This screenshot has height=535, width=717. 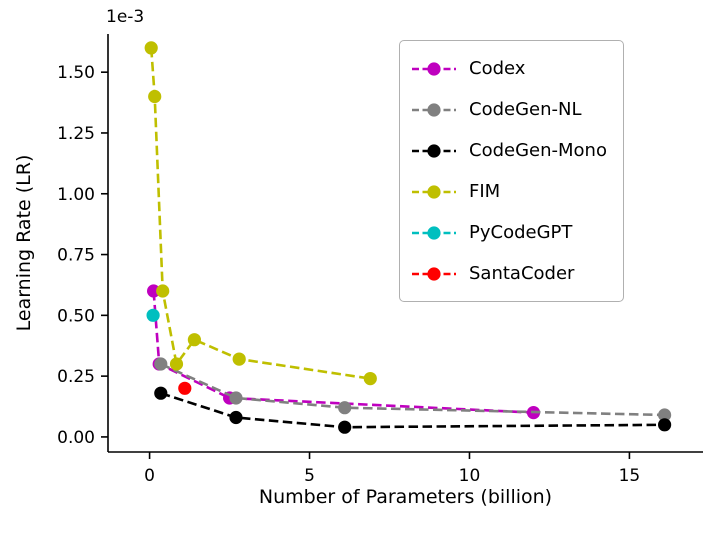 I want to click on series-line-codegen-nl, so click(x=412, y=389).